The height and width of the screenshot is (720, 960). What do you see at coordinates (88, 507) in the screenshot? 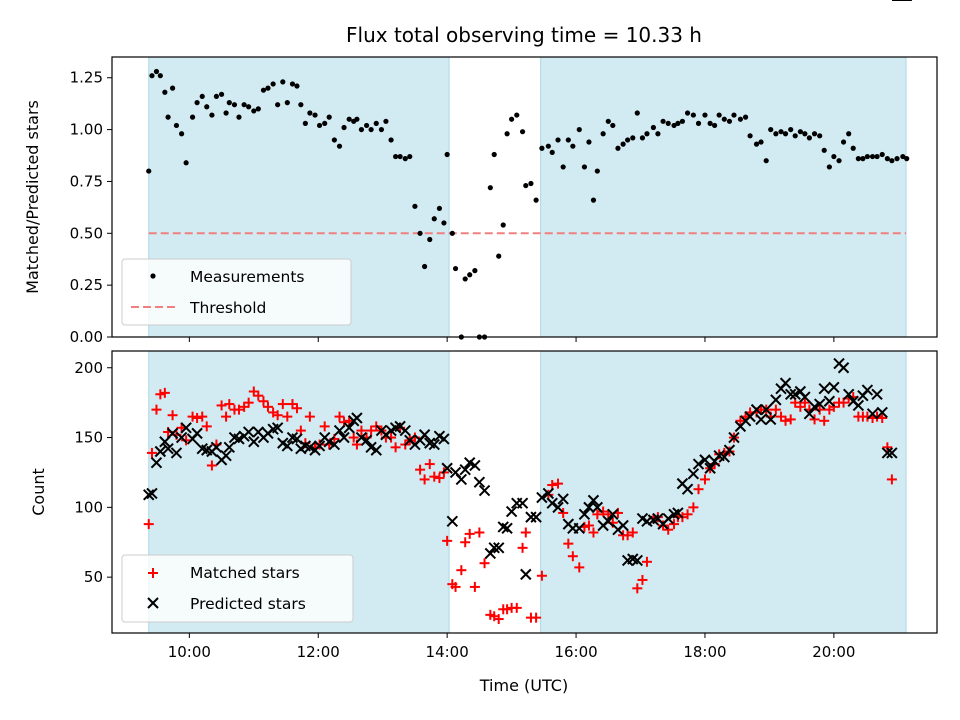
I see `count-y-tick-label: 100` at bounding box center [88, 507].